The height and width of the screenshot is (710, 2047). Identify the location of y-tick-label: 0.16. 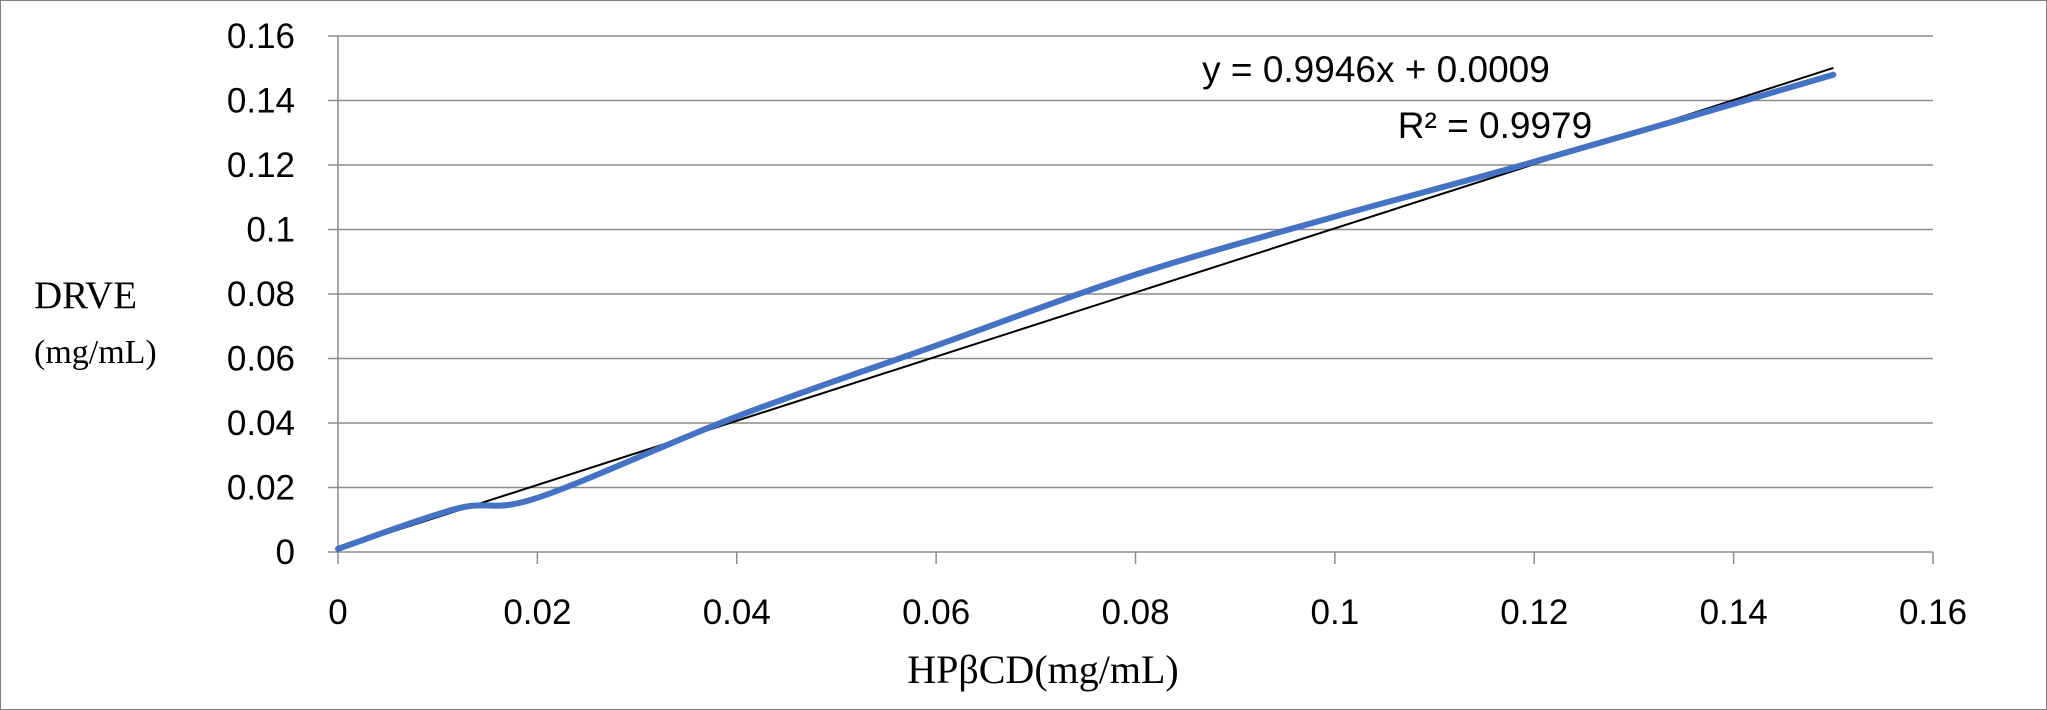
(261, 36).